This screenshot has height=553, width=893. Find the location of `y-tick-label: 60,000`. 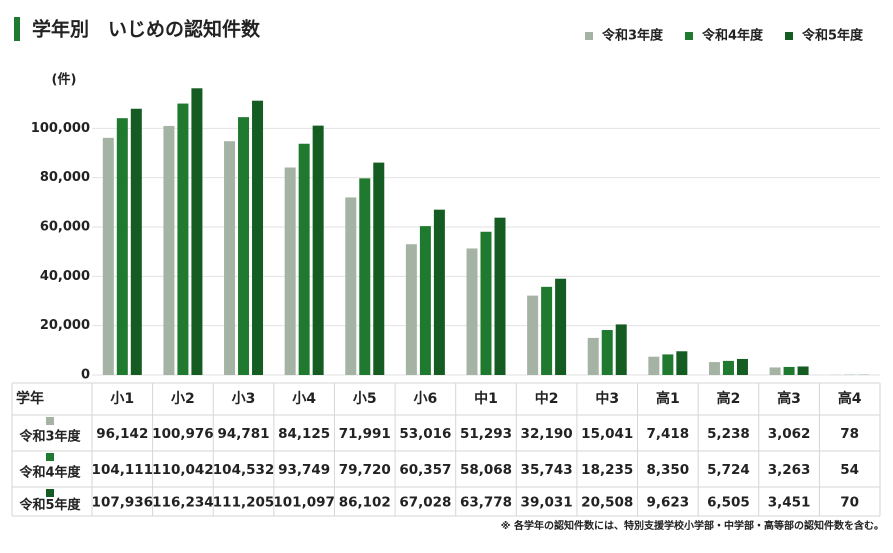

y-tick-label: 60,000 is located at coordinates (65, 227).